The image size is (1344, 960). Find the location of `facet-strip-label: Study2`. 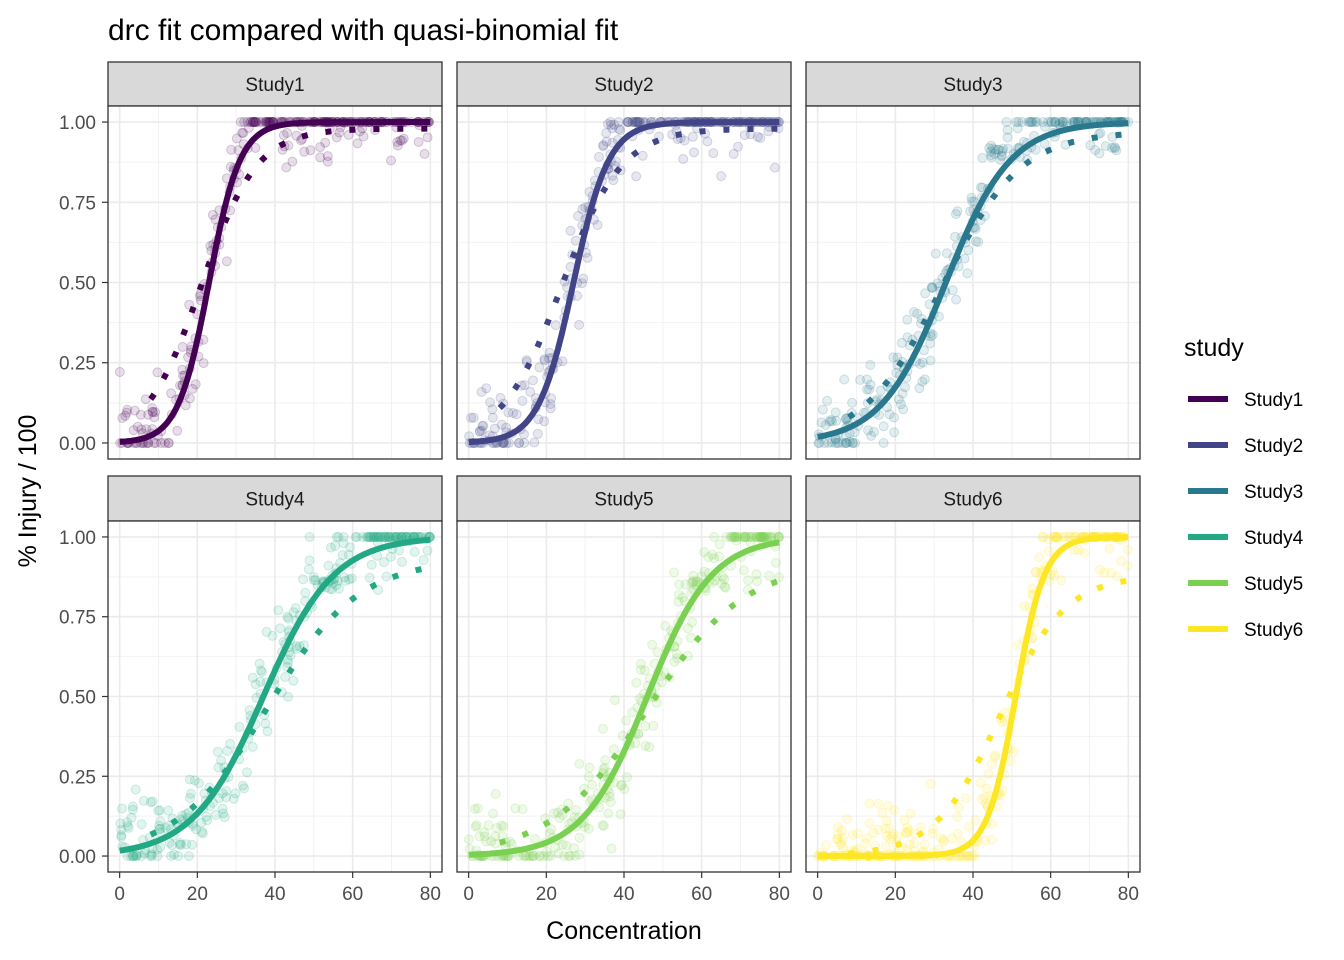

facet-strip-label: Study2 is located at coordinates (623, 85).